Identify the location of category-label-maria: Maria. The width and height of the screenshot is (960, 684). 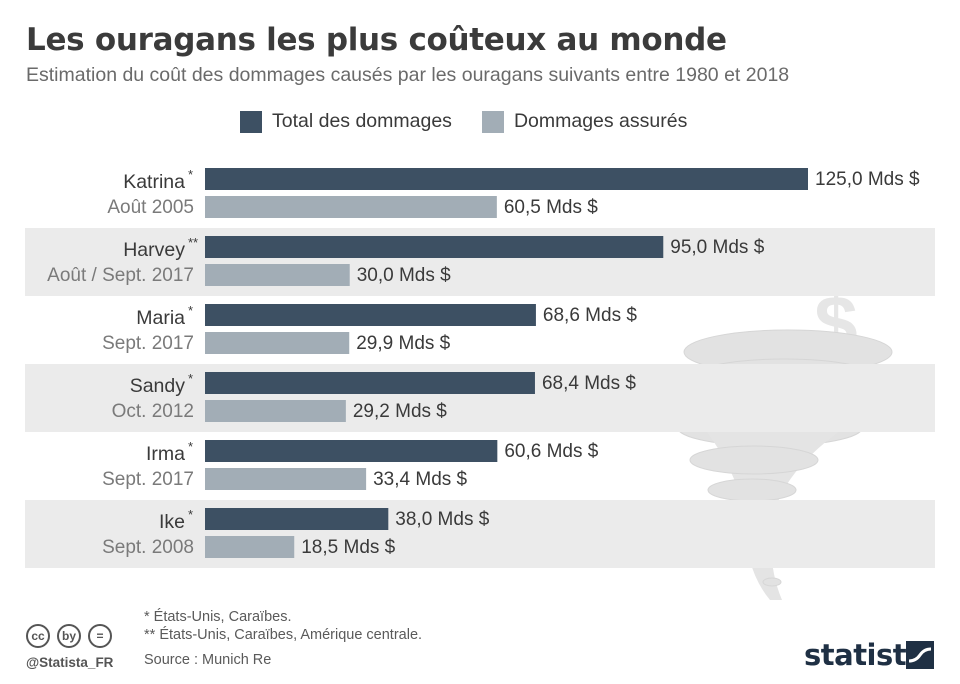
(160, 318).